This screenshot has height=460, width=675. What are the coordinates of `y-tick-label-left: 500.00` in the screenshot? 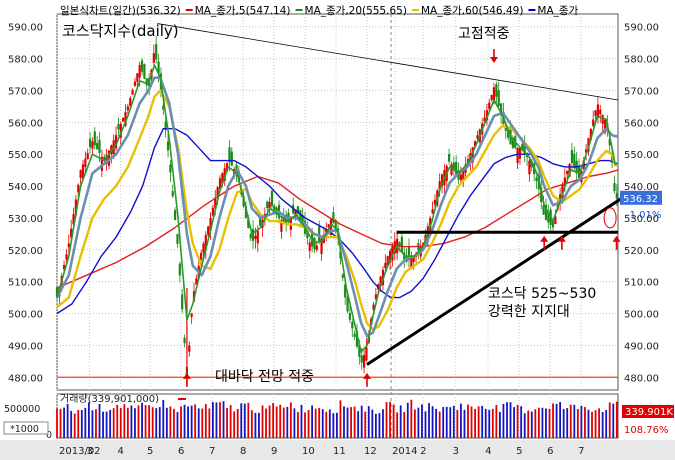 It's located at (25, 315).